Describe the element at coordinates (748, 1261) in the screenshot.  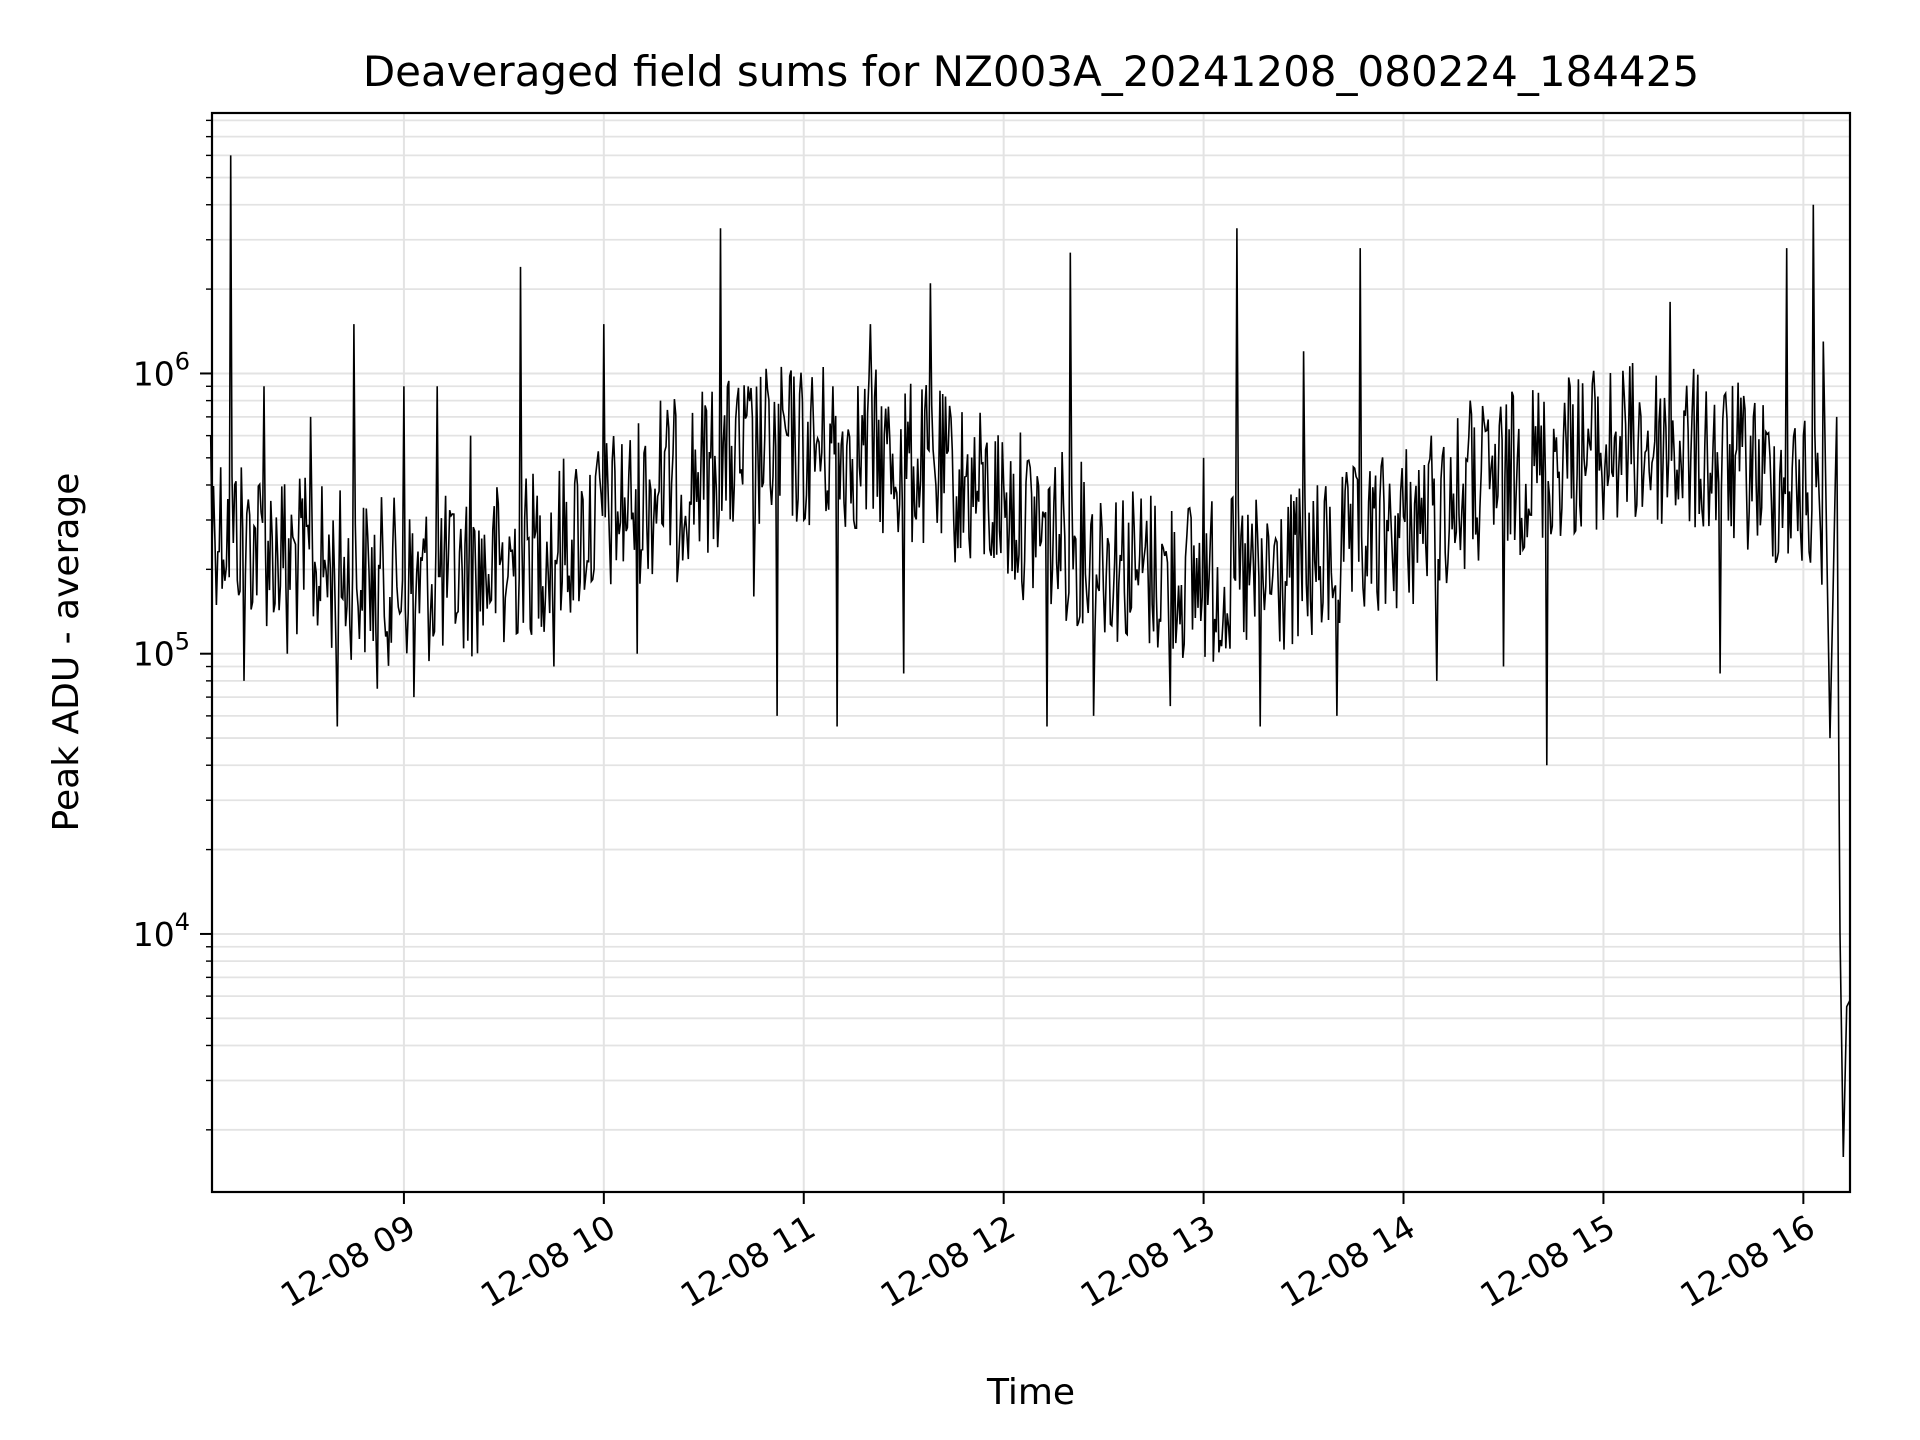
I see `x-tick-label: 12-08 11` at that location.